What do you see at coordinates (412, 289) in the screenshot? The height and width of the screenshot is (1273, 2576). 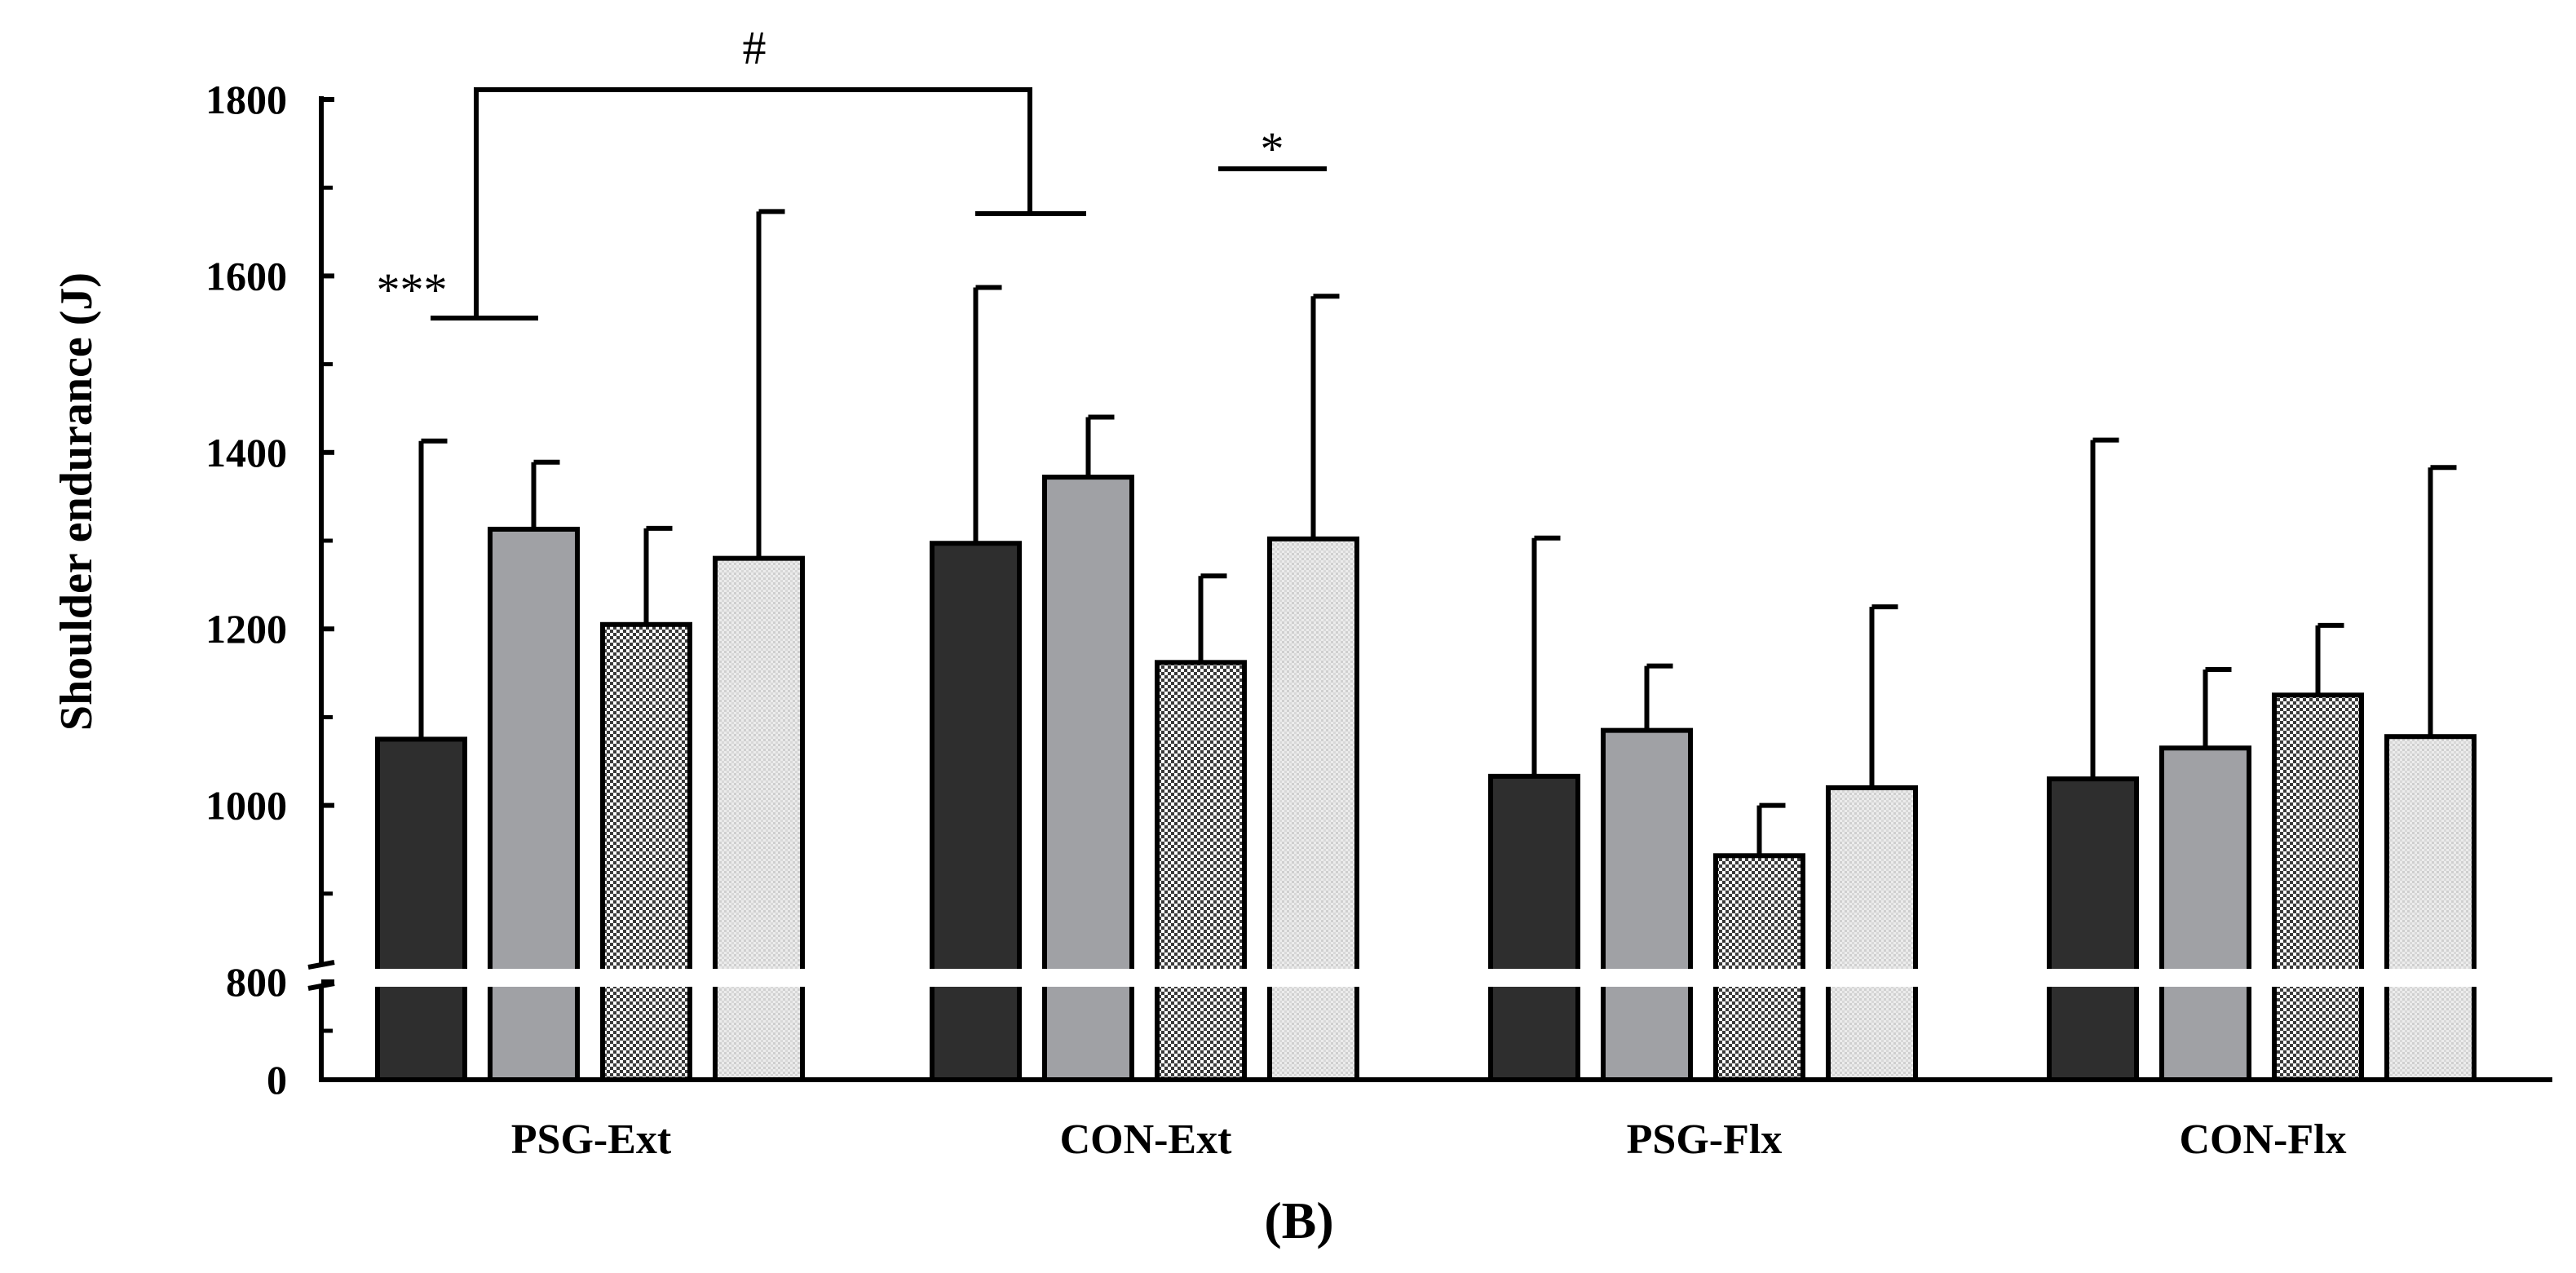 I see `triple-star-label: ***` at bounding box center [412, 289].